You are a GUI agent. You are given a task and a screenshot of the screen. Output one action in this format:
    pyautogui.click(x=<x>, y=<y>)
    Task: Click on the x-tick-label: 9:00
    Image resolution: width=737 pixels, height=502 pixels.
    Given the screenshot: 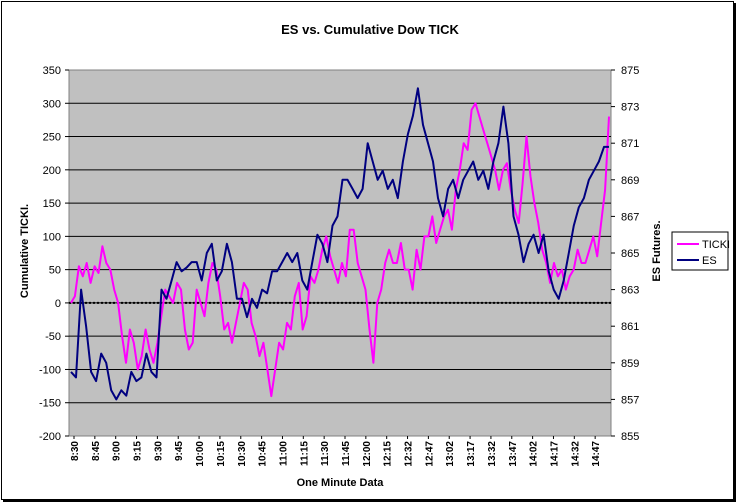 What is the action you would take?
    pyautogui.click(x=117, y=451)
    